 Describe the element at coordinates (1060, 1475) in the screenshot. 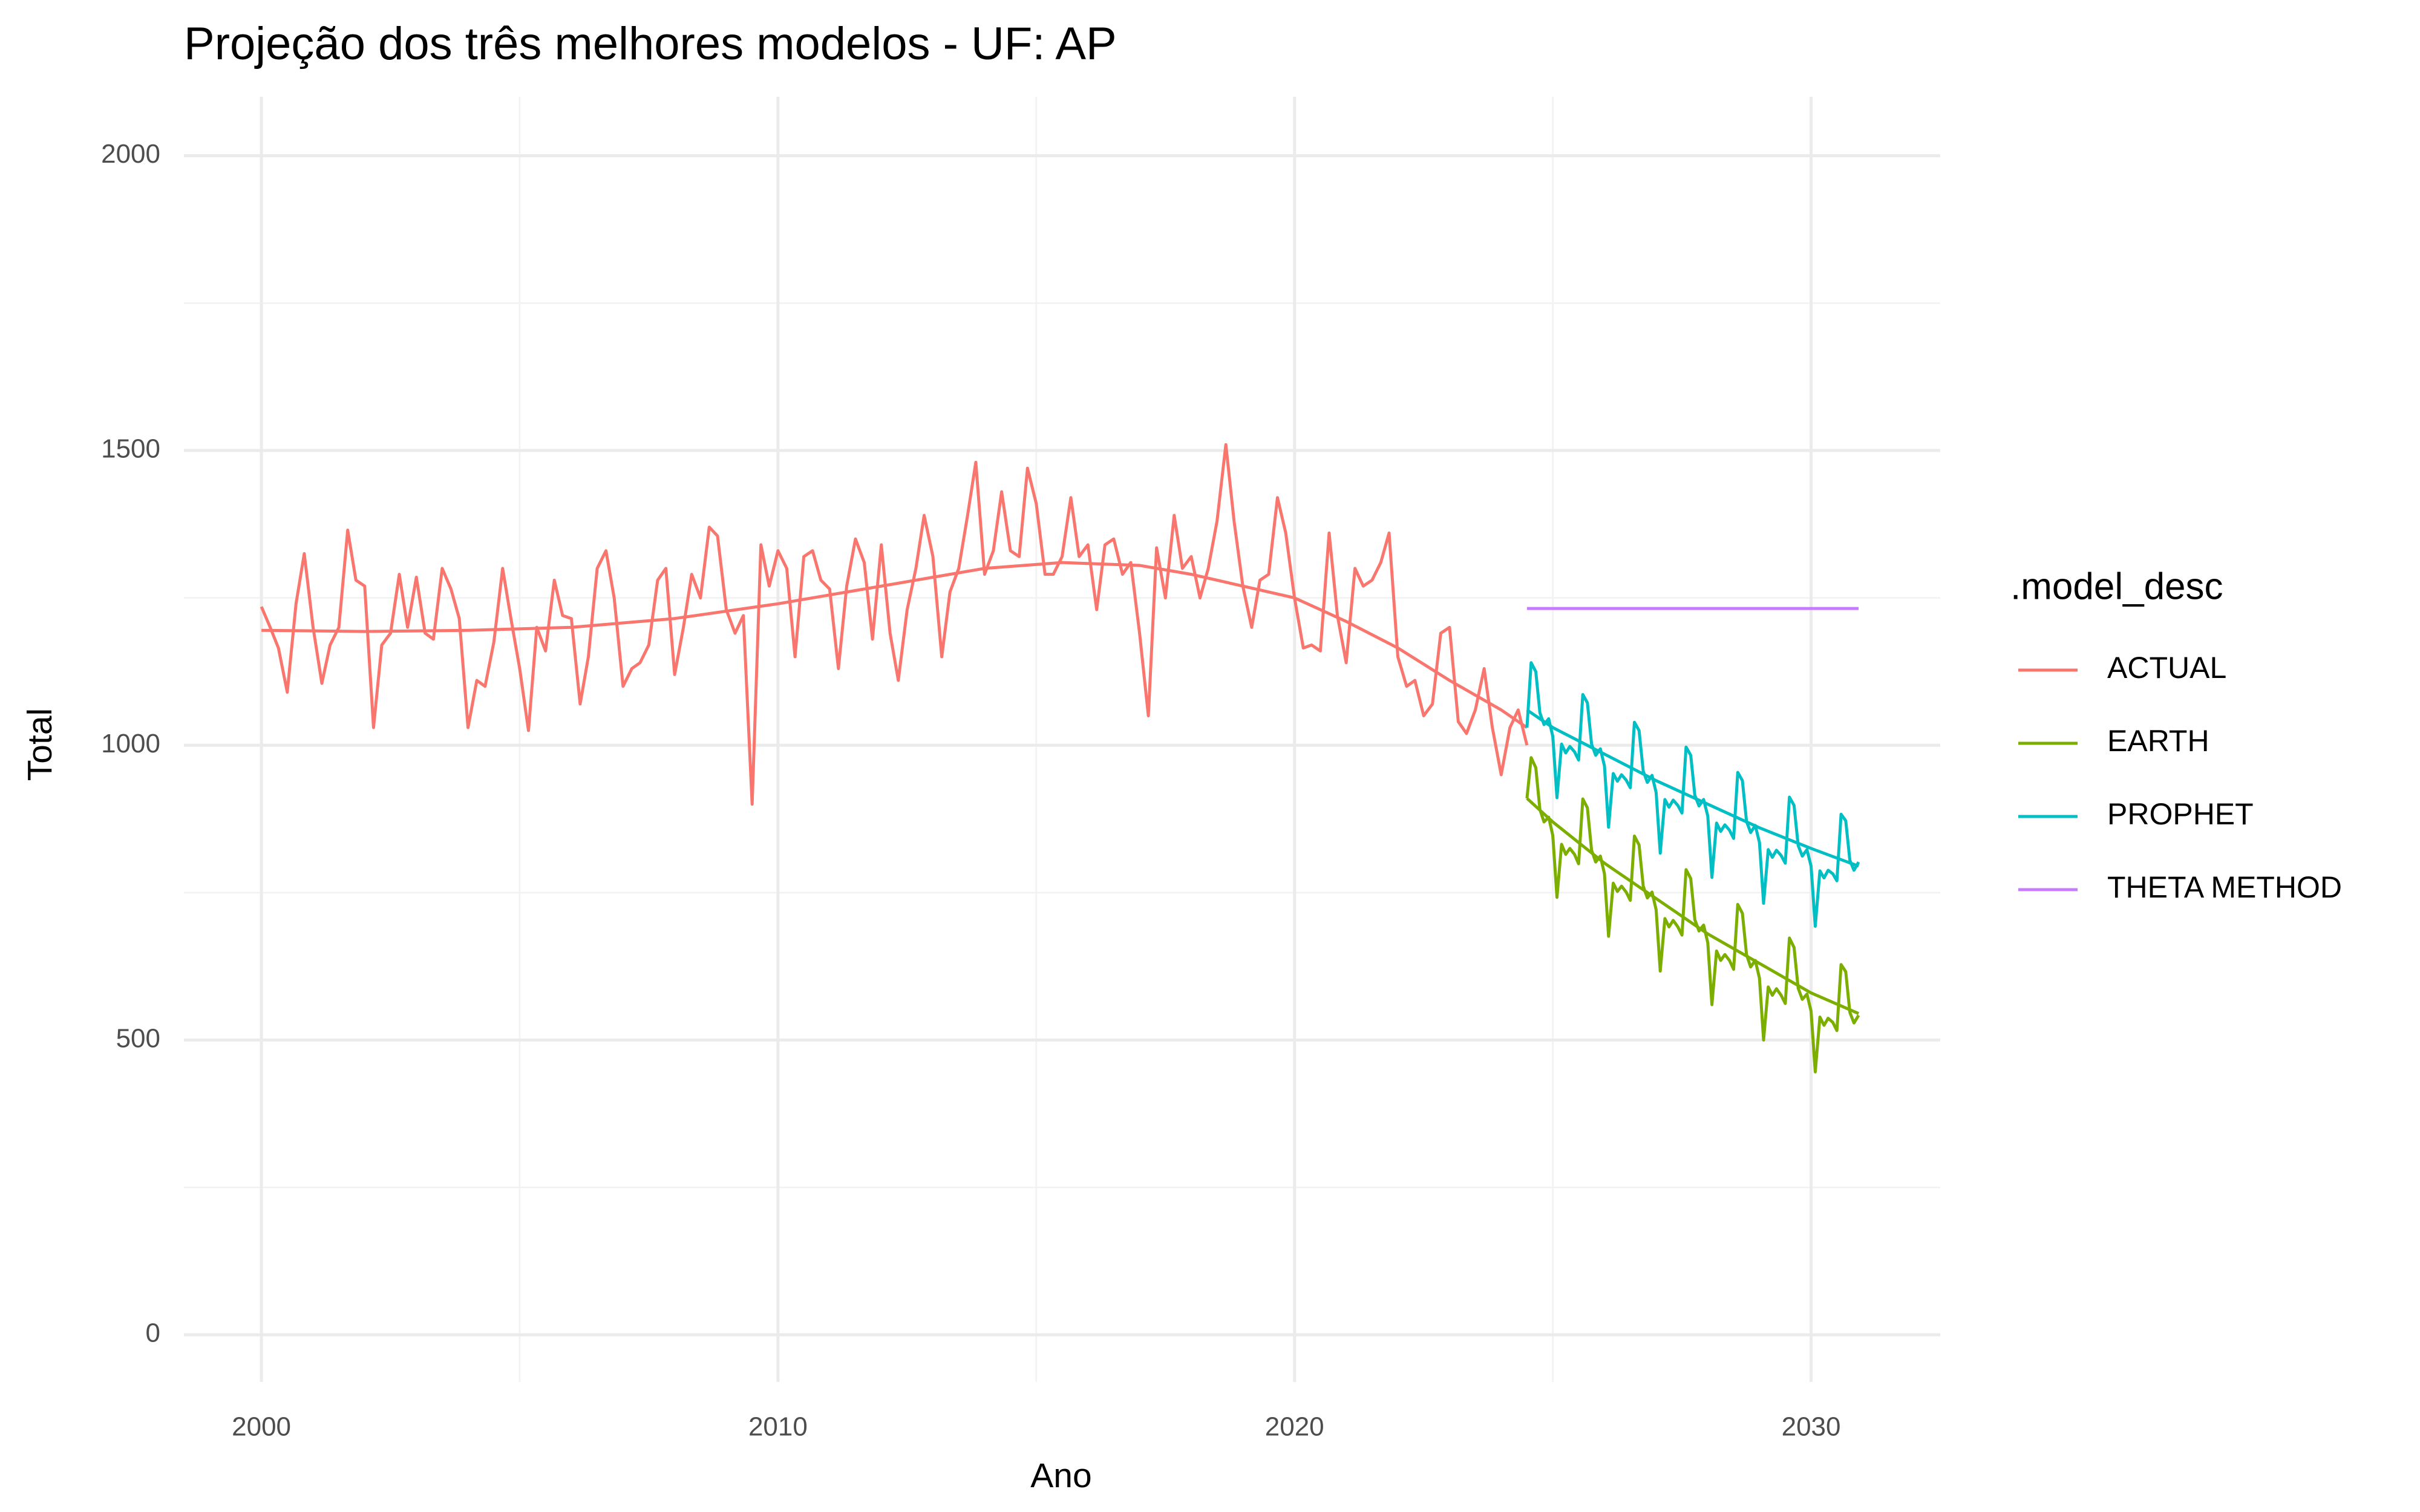

I see `x-axis-title: Ano` at that location.